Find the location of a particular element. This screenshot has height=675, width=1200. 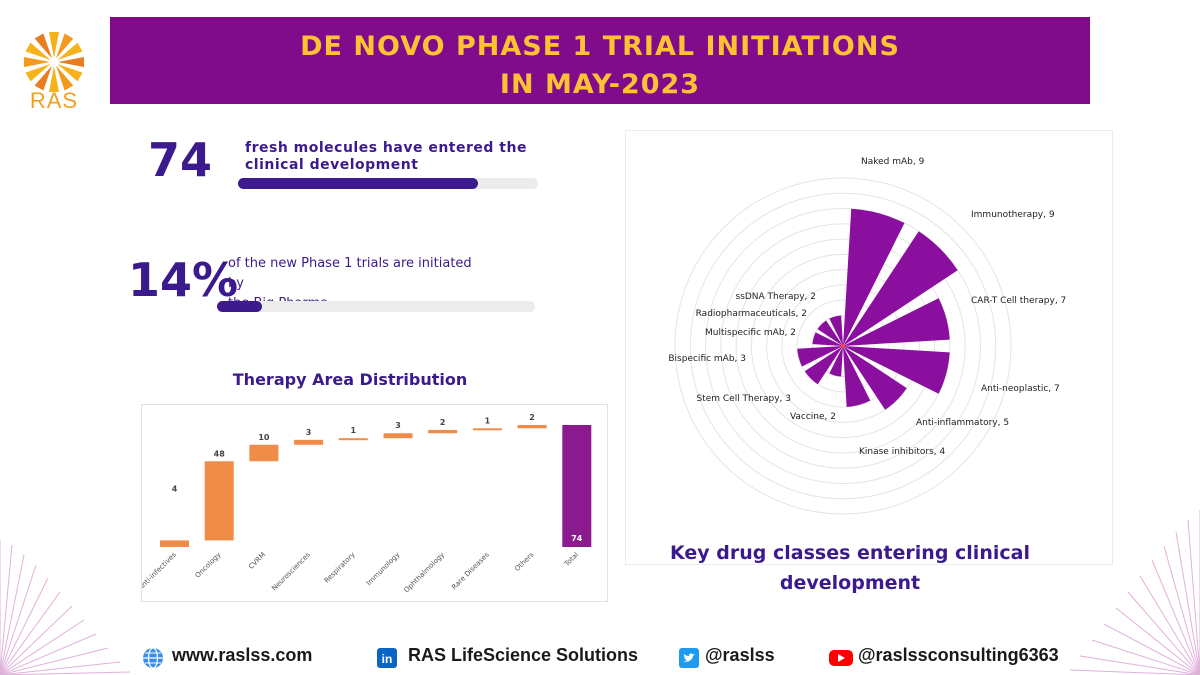

polar-data-label: Anti-inflammatory, 5 is located at coordinates (962, 423).